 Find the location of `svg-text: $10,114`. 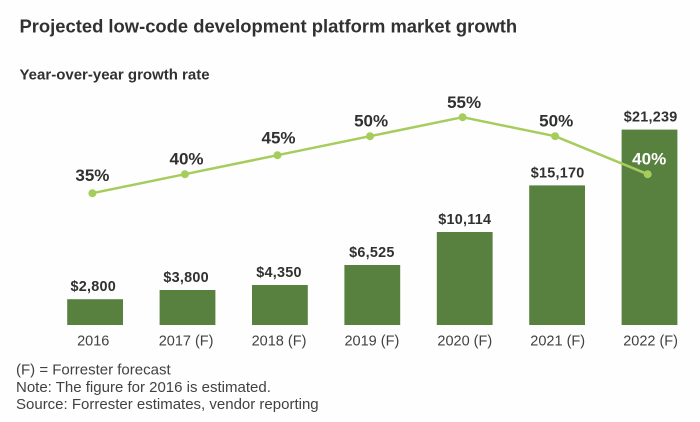

svg-text: $10,114 is located at coordinates (464, 220).